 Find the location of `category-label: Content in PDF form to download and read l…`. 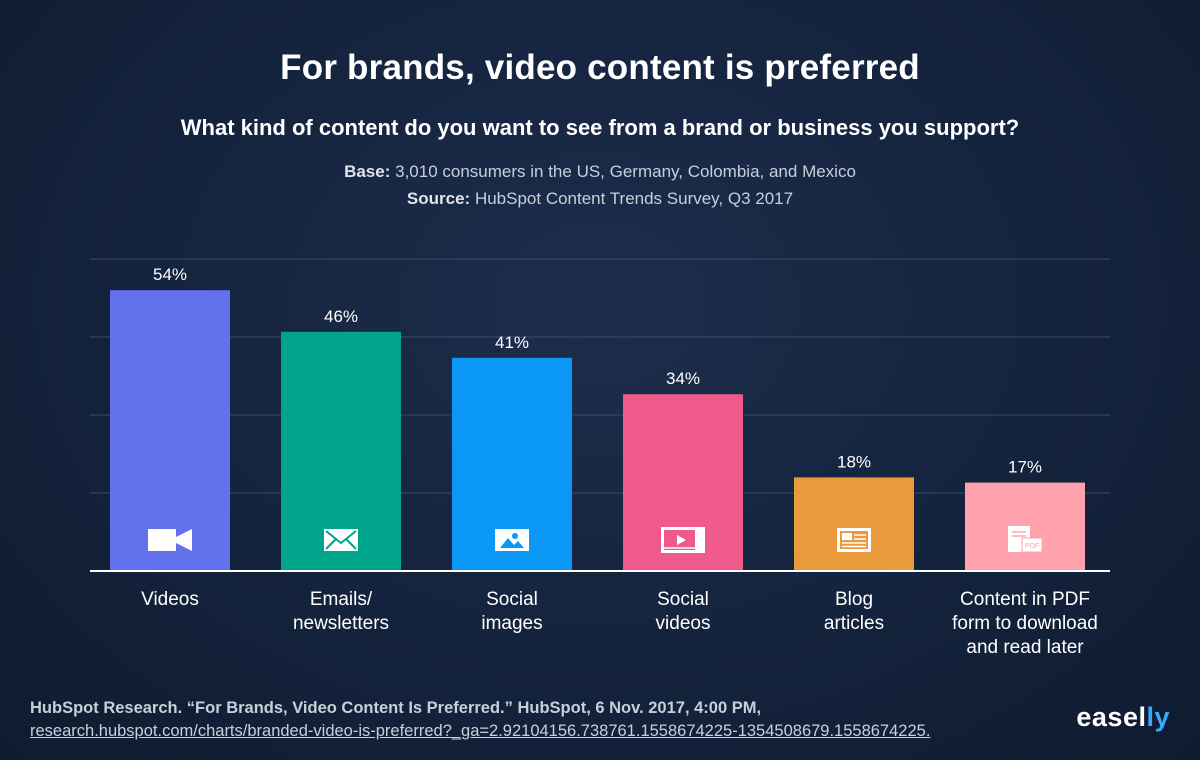

category-label: Content in PDF form to download and read l… is located at coordinates (1025, 623).